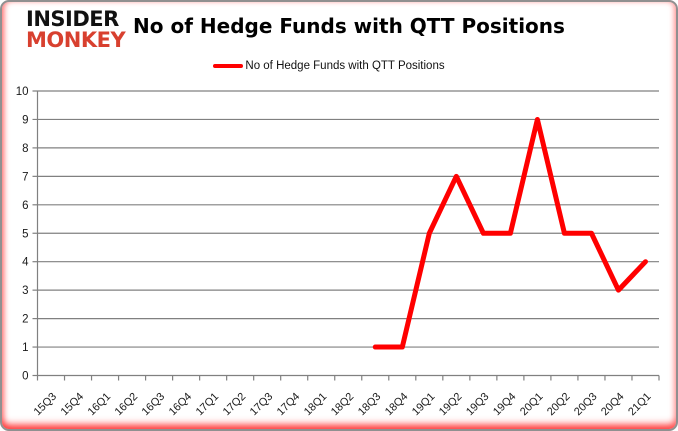 The height and width of the screenshot is (431, 678). What do you see at coordinates (25, 149) in the screenshot?
I see `y-tick-label: 8` at bounding box center [25, 149].